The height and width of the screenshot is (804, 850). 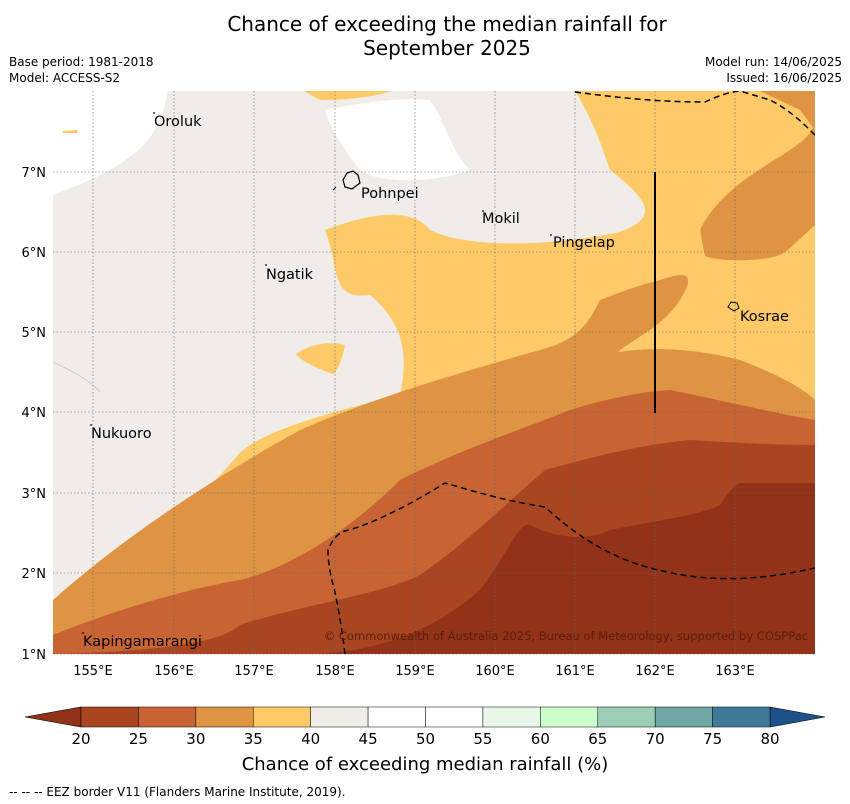 I want to click on meta-left: Base period: 1981-2018 Model: ACCESS-S2, so click(x=81, y=70).